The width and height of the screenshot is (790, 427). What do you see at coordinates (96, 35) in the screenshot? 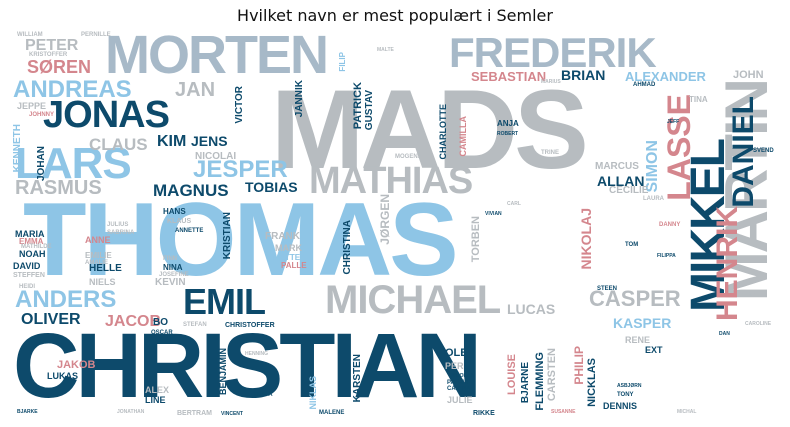
I see `word-pernille: PERNILLE` at bounding box center [96, 35].